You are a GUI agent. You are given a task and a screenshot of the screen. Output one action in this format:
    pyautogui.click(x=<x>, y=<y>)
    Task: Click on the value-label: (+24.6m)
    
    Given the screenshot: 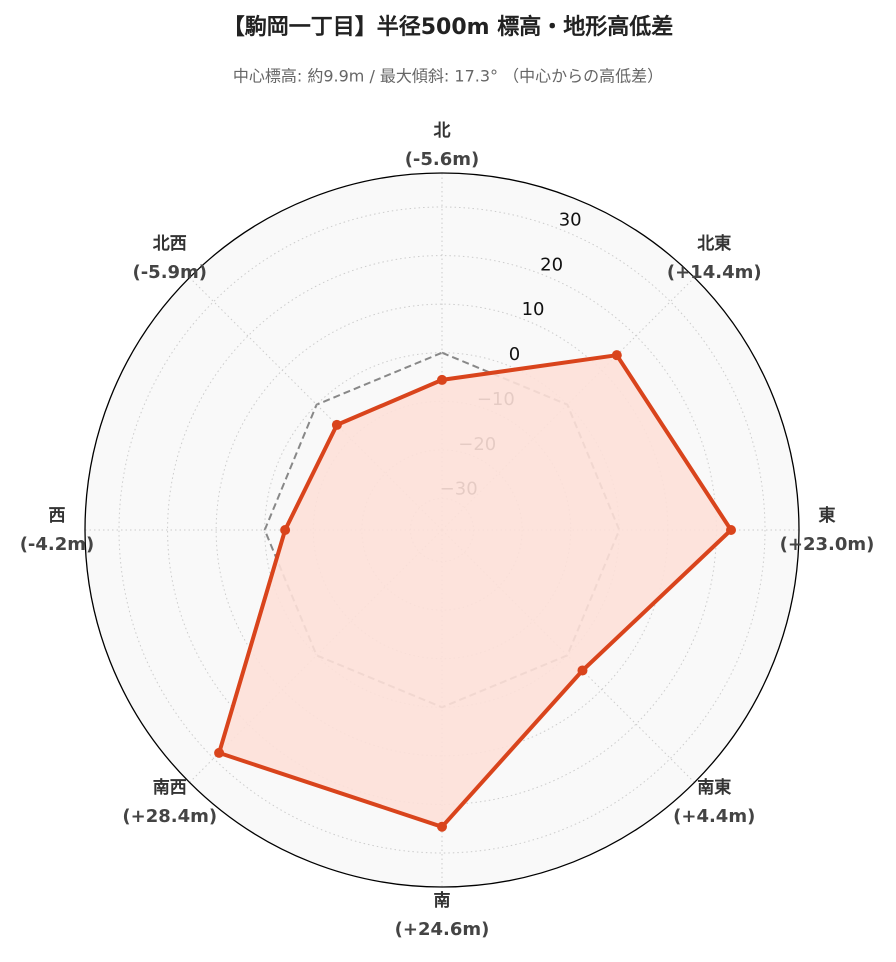 What is the action you would take?
    pyautogui.click(x=442, y=929)
    